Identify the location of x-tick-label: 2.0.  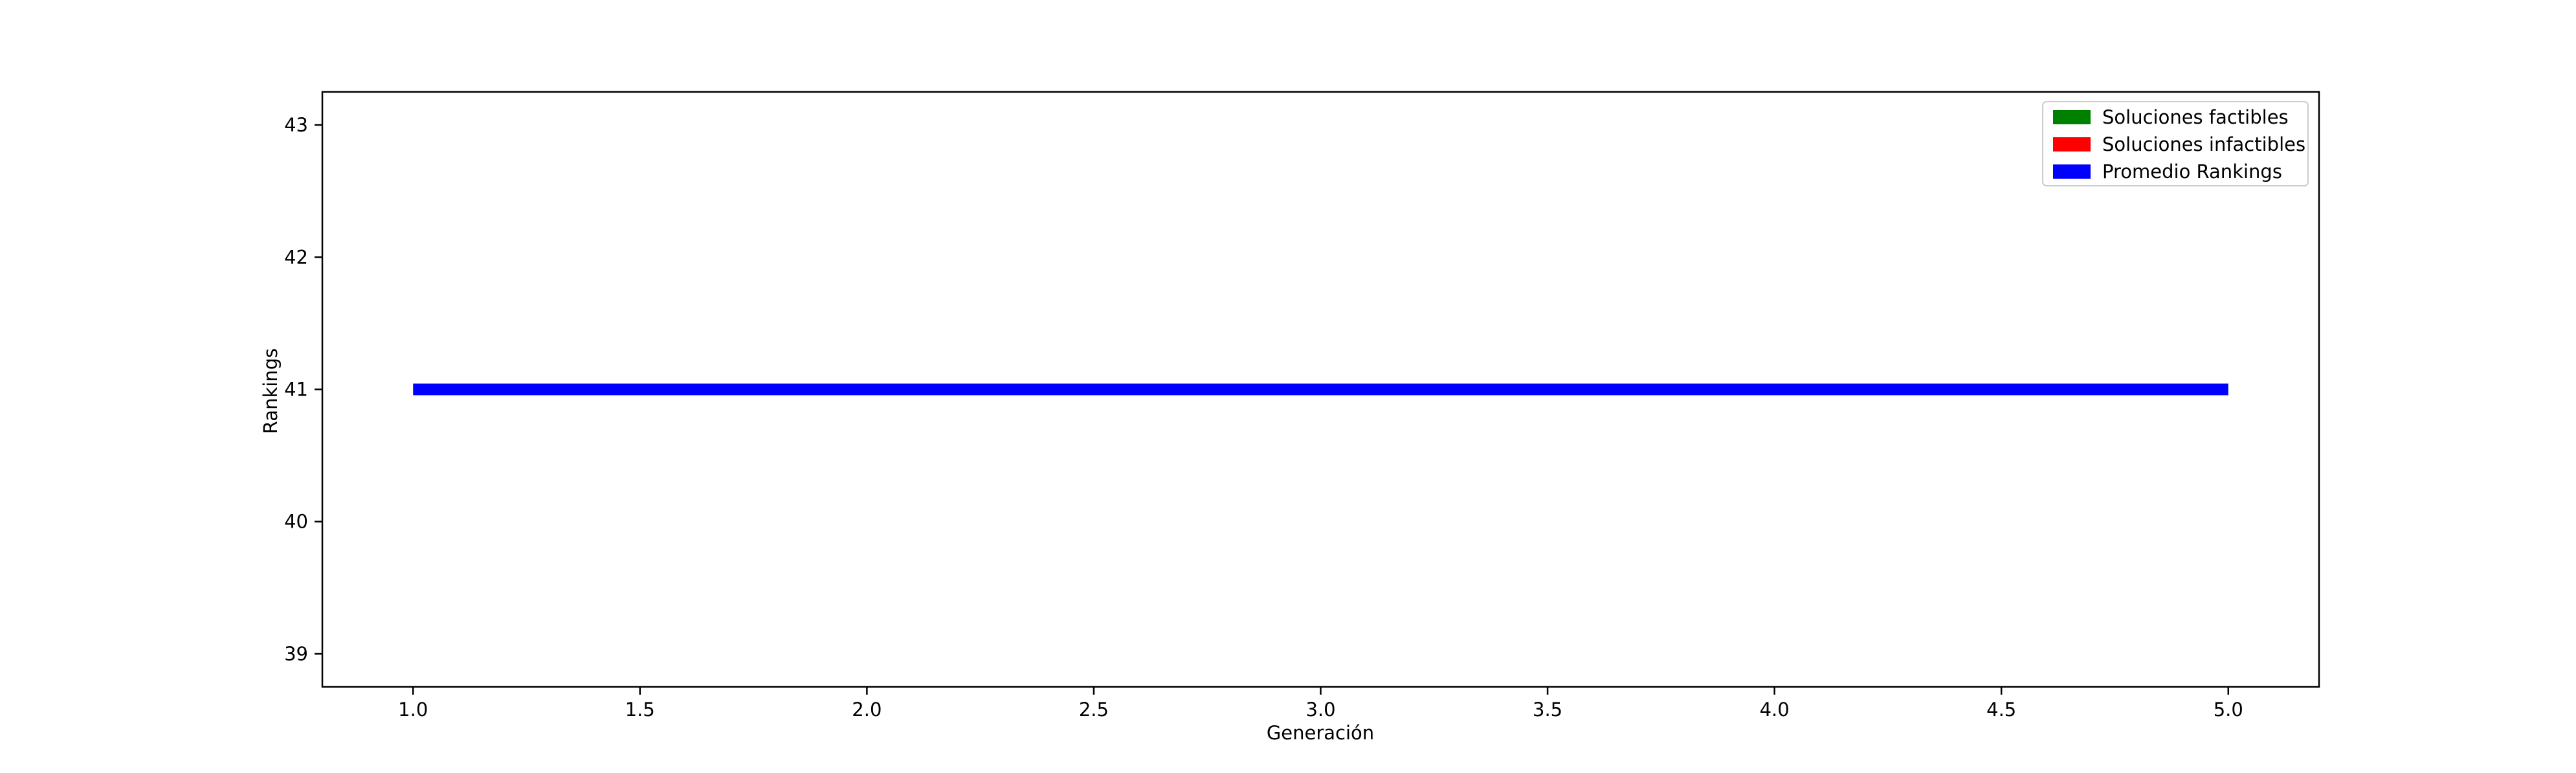
(867, 710).